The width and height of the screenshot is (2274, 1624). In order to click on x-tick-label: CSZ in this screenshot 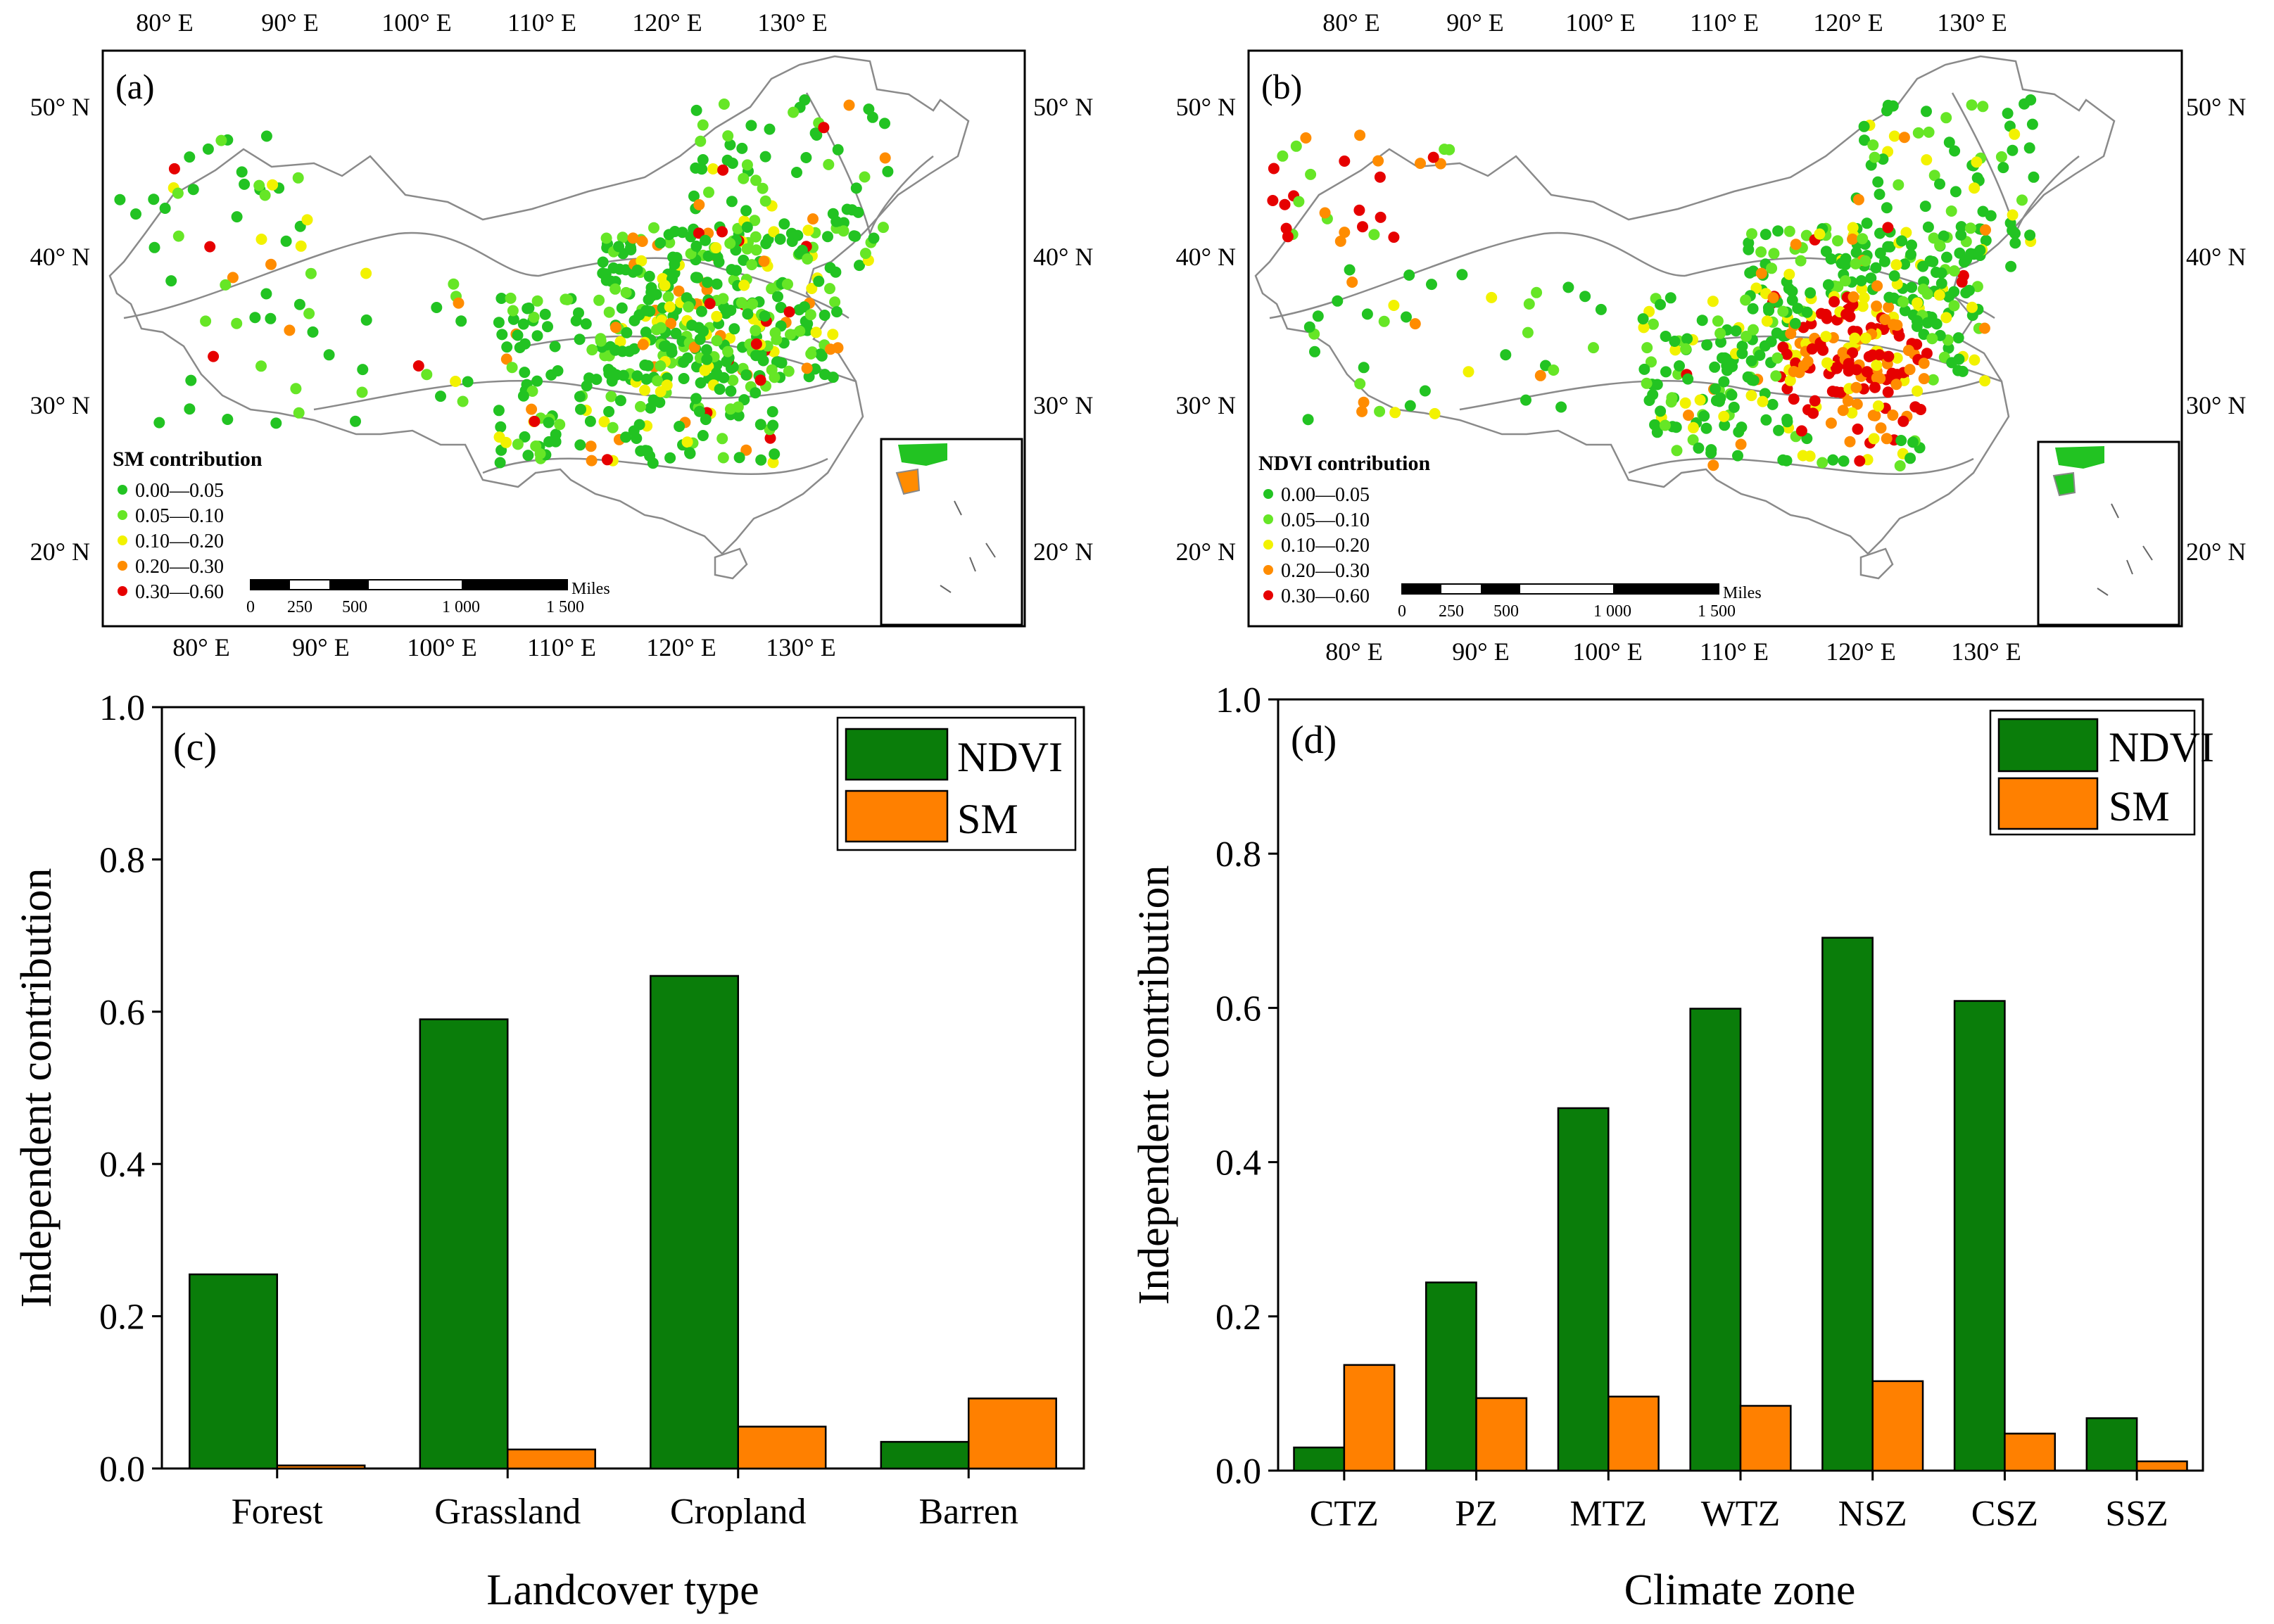, I will do `click(2004, 1514)`.